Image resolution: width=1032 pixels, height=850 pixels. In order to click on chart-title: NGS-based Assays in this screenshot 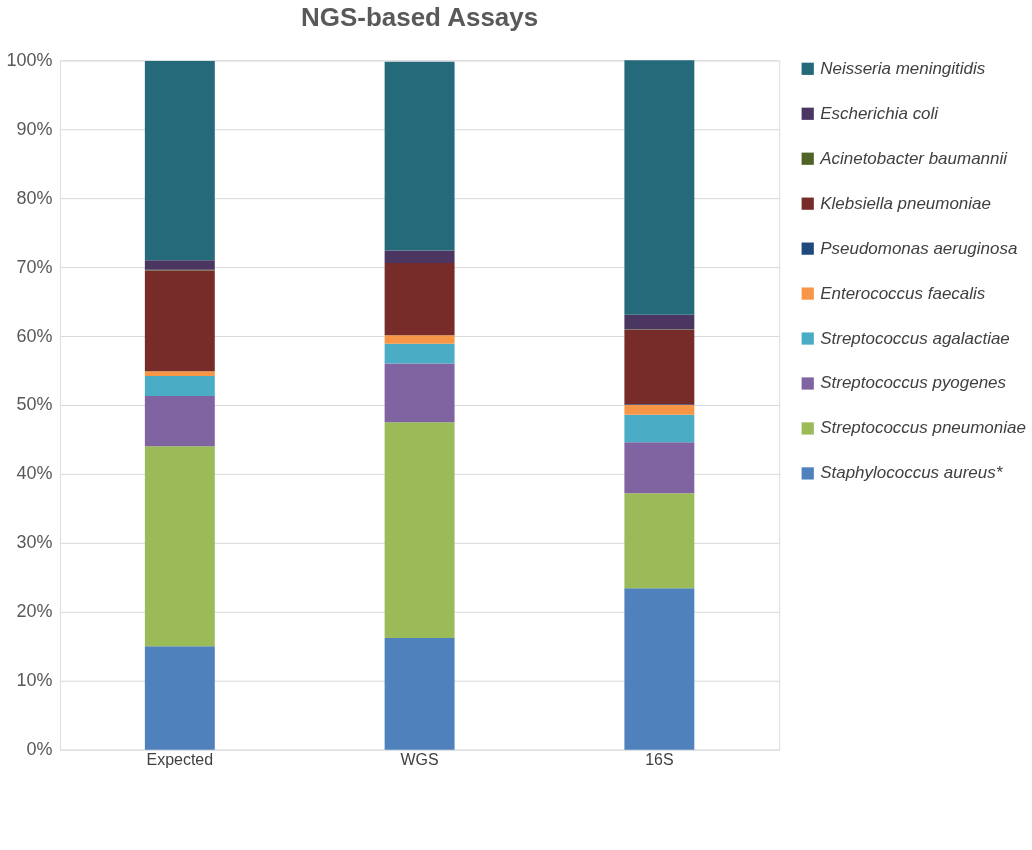, I will do `click(419, 17)`.